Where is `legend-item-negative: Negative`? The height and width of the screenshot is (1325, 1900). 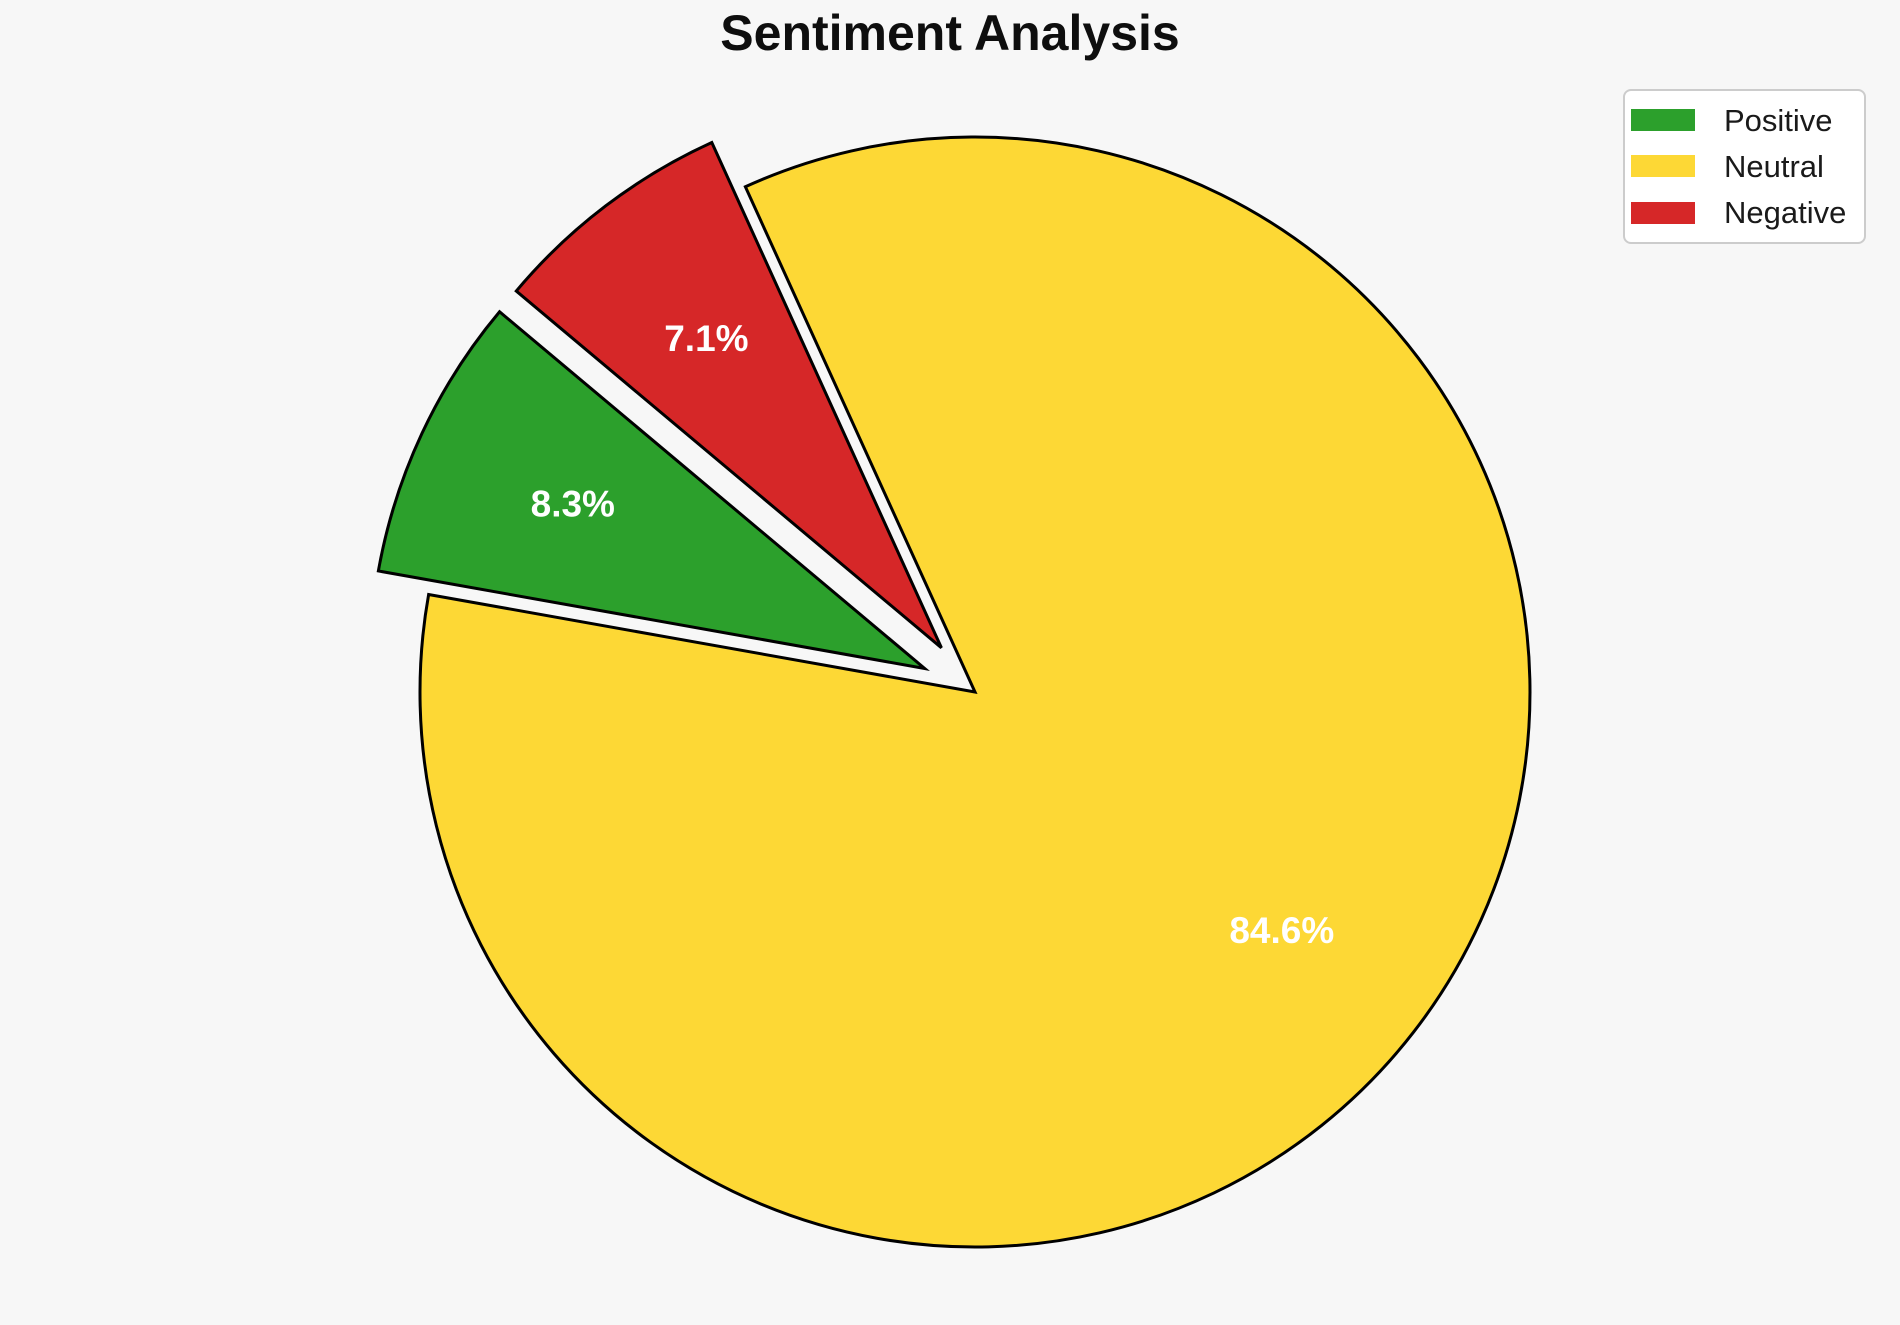
legend-item-negative: Negative is located at coordinates (1742, 213).